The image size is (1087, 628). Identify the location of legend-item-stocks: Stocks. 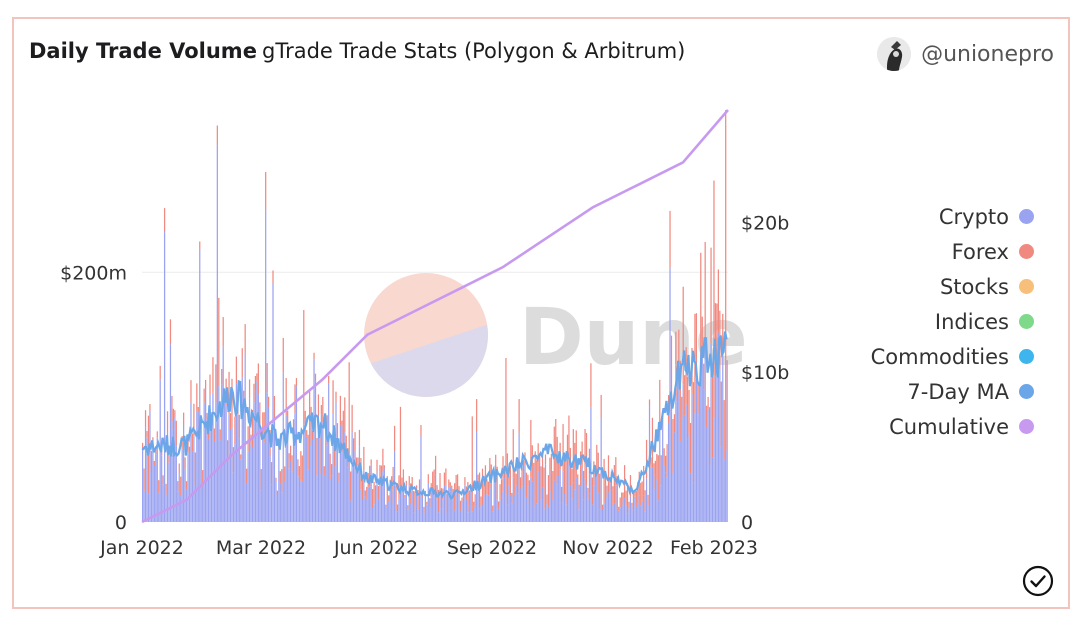
(949, 286).